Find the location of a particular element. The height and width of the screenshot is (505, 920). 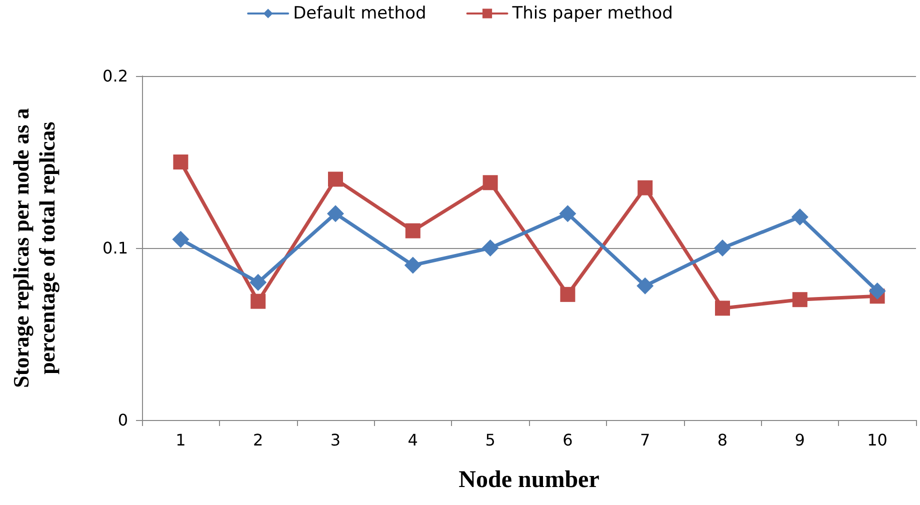

x-axis-title: Node number is located at coordinates (529, 480).